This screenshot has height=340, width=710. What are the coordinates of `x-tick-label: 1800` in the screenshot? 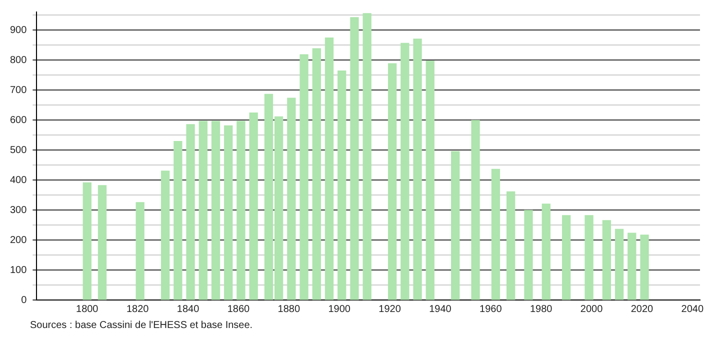 It's located at (87, 309).